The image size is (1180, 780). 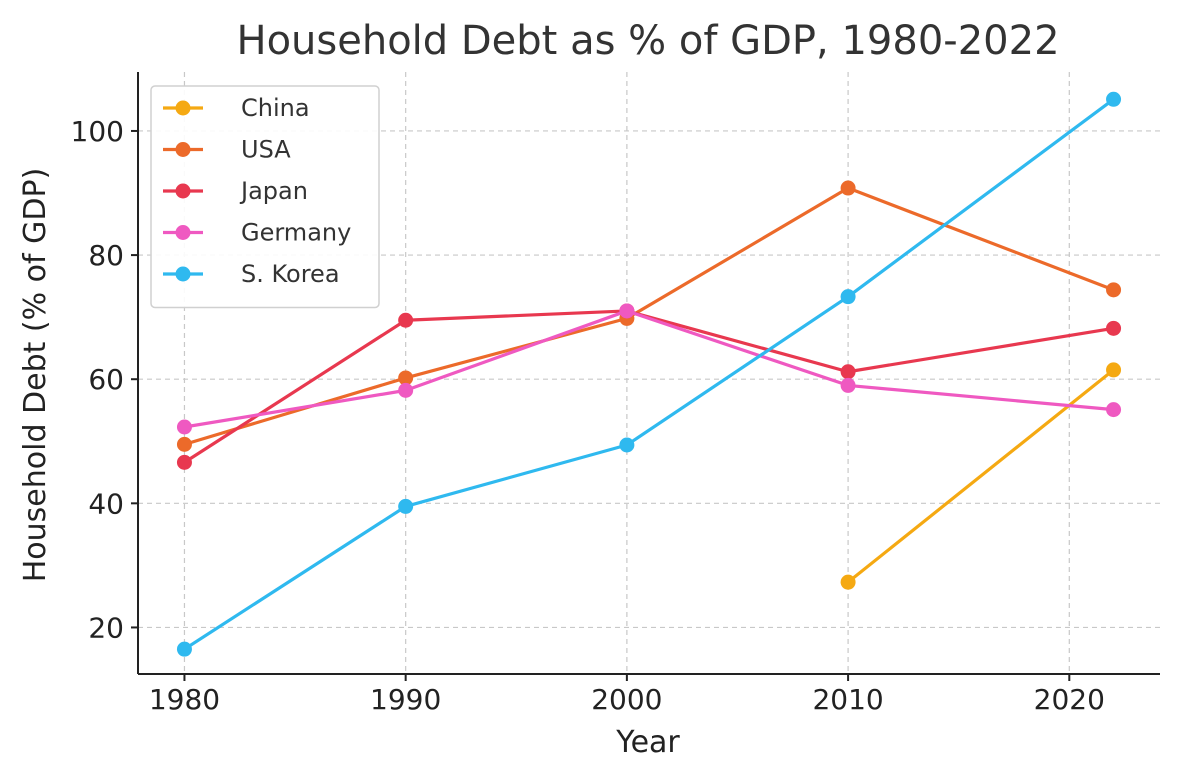 What do you see at coordinates (405, 699) in the screenshot?
I see `x-tick-label: 1990` at bounding box center [405, 699].